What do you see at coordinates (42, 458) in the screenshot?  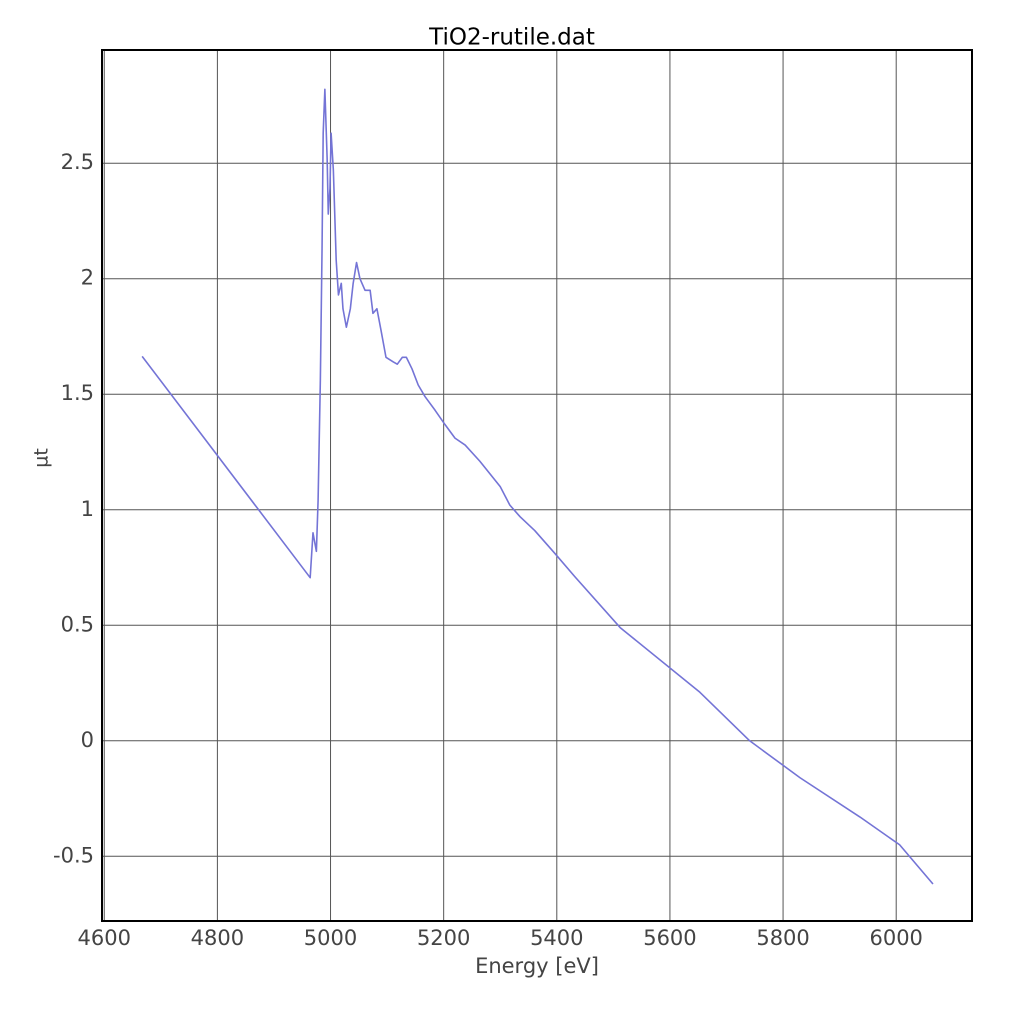 I see `y-axis-label: µt` at bounding box center [42, 458].